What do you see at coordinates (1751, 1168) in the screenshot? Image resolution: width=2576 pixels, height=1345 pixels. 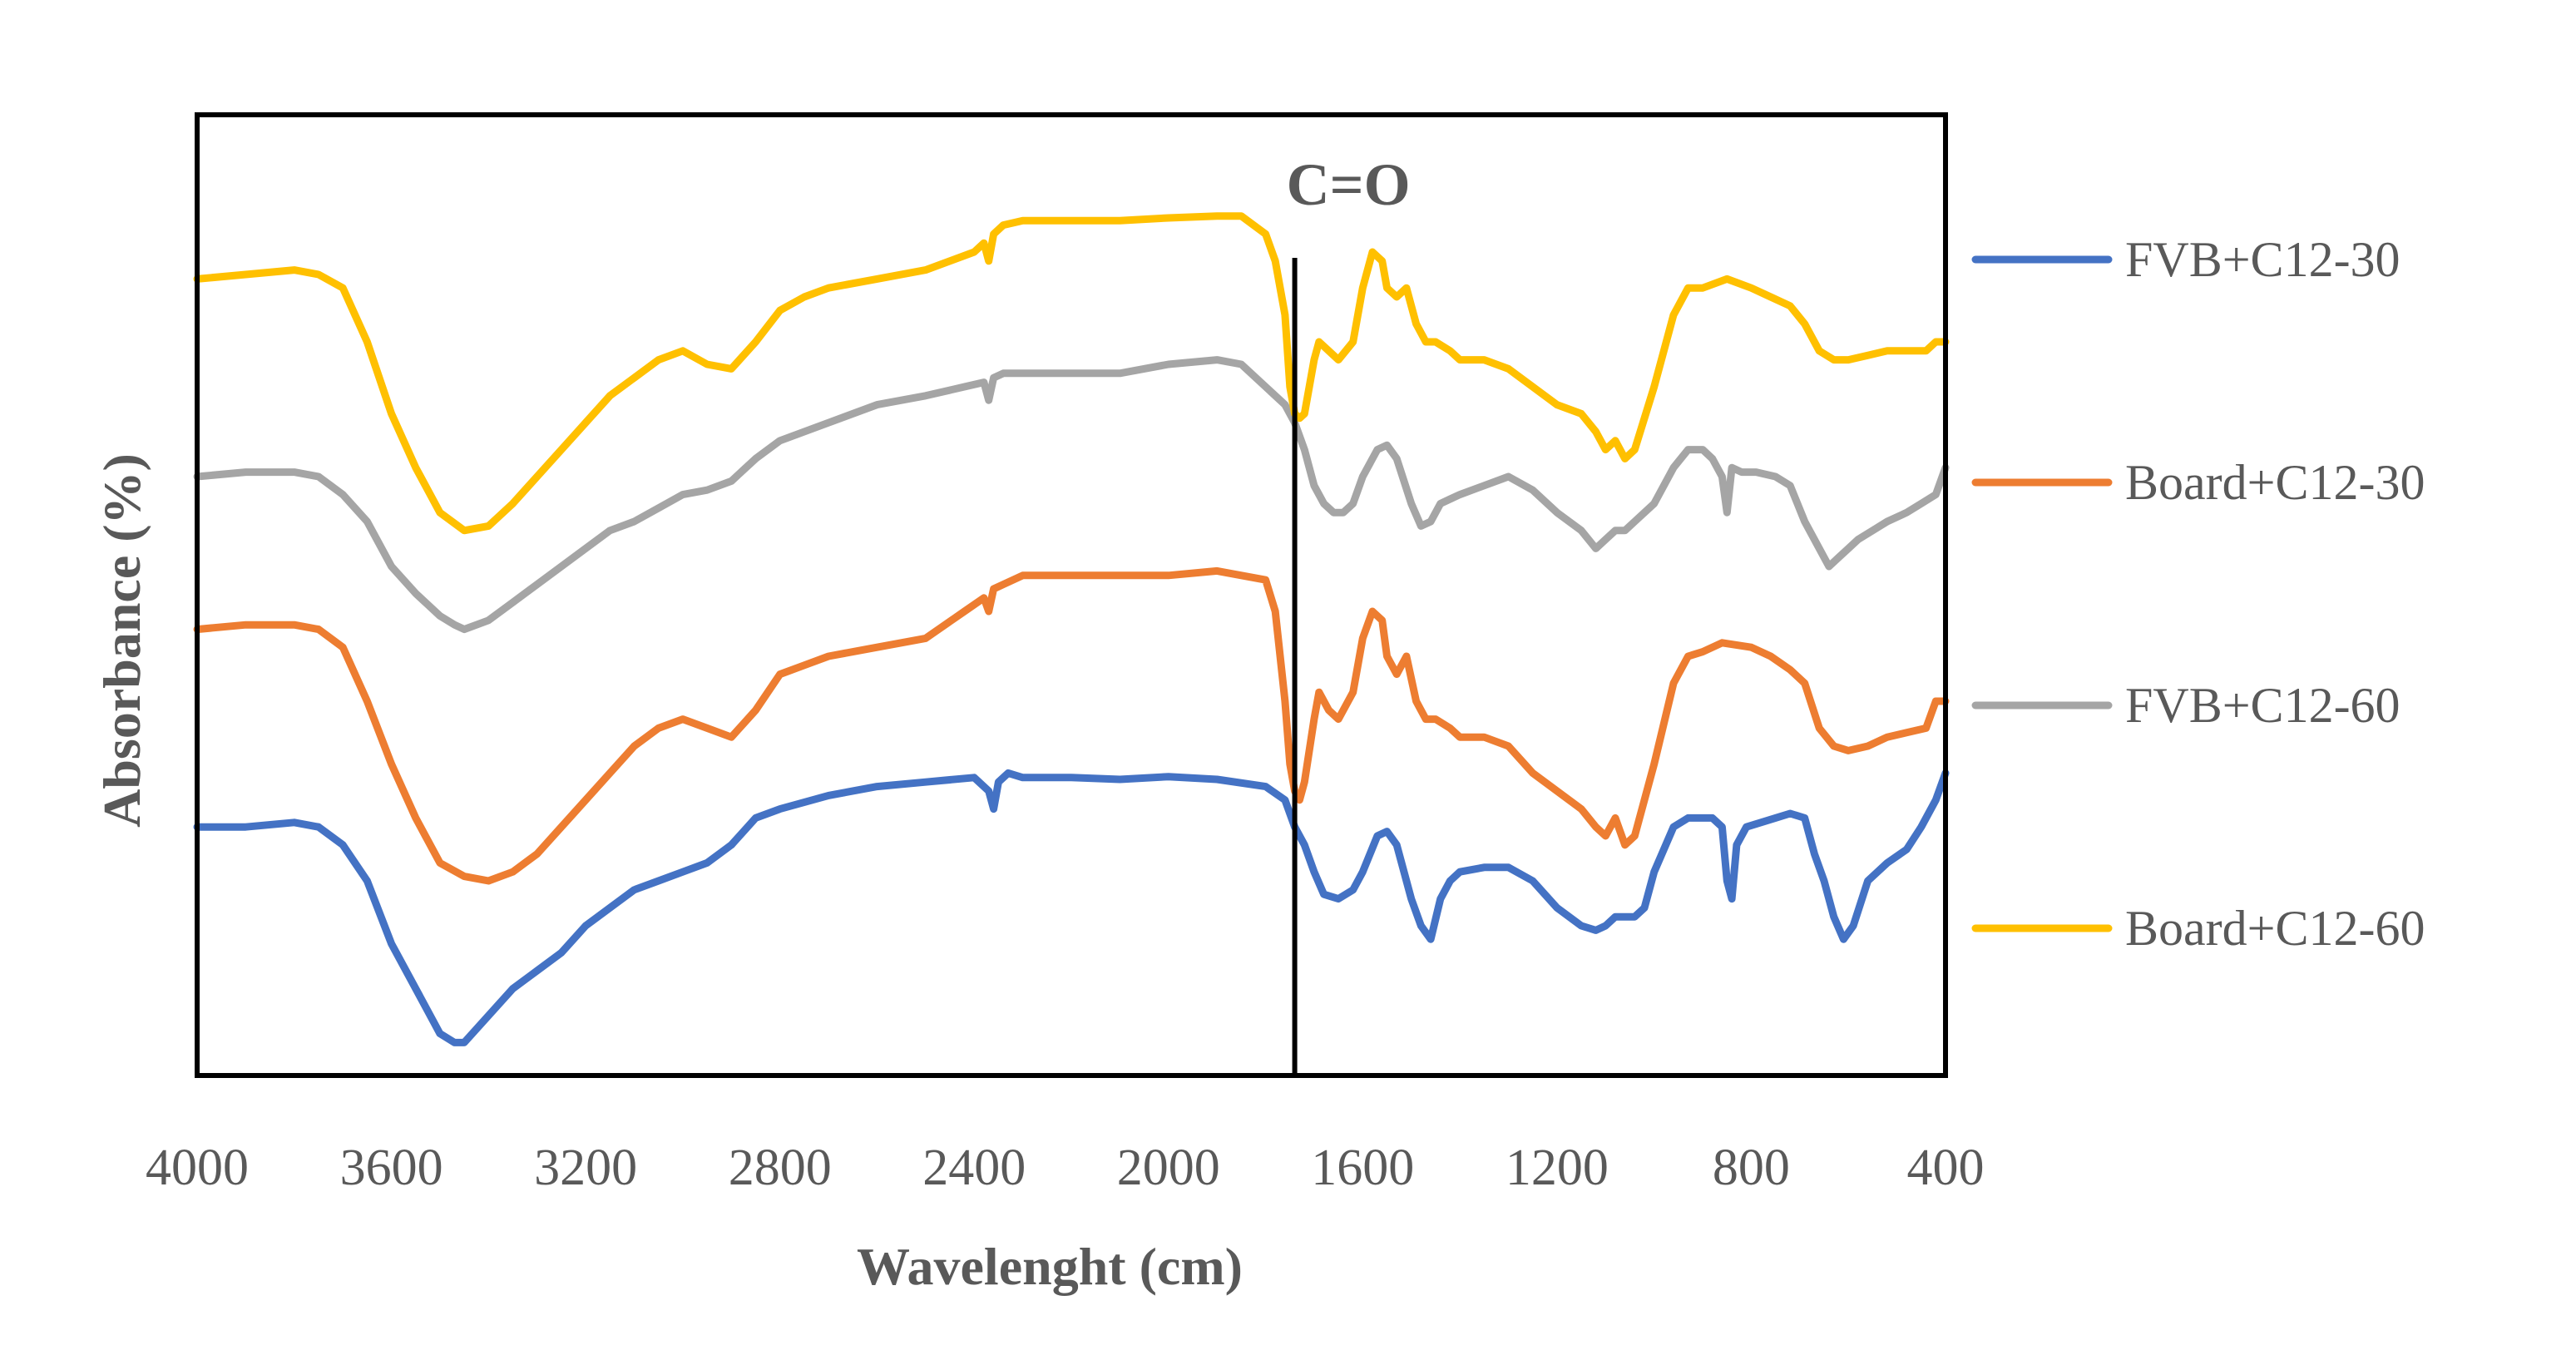 I see `x-tick-label: 800` at bounding box center [1751, 1168].